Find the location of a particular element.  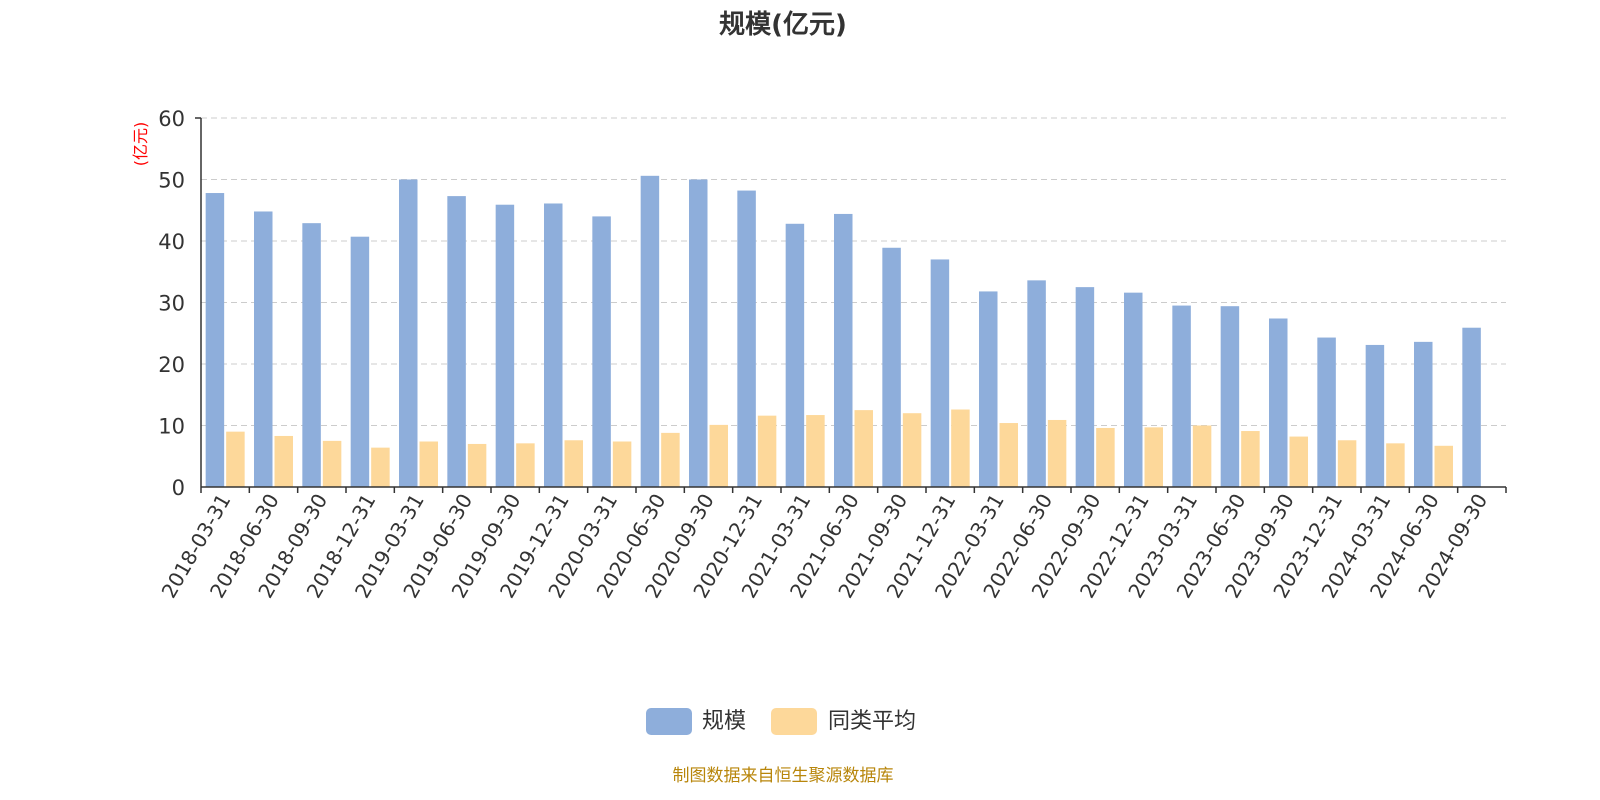

y-tick-labels: 0 10 20 30 40 50 60 is located at coordinates (171, 303).